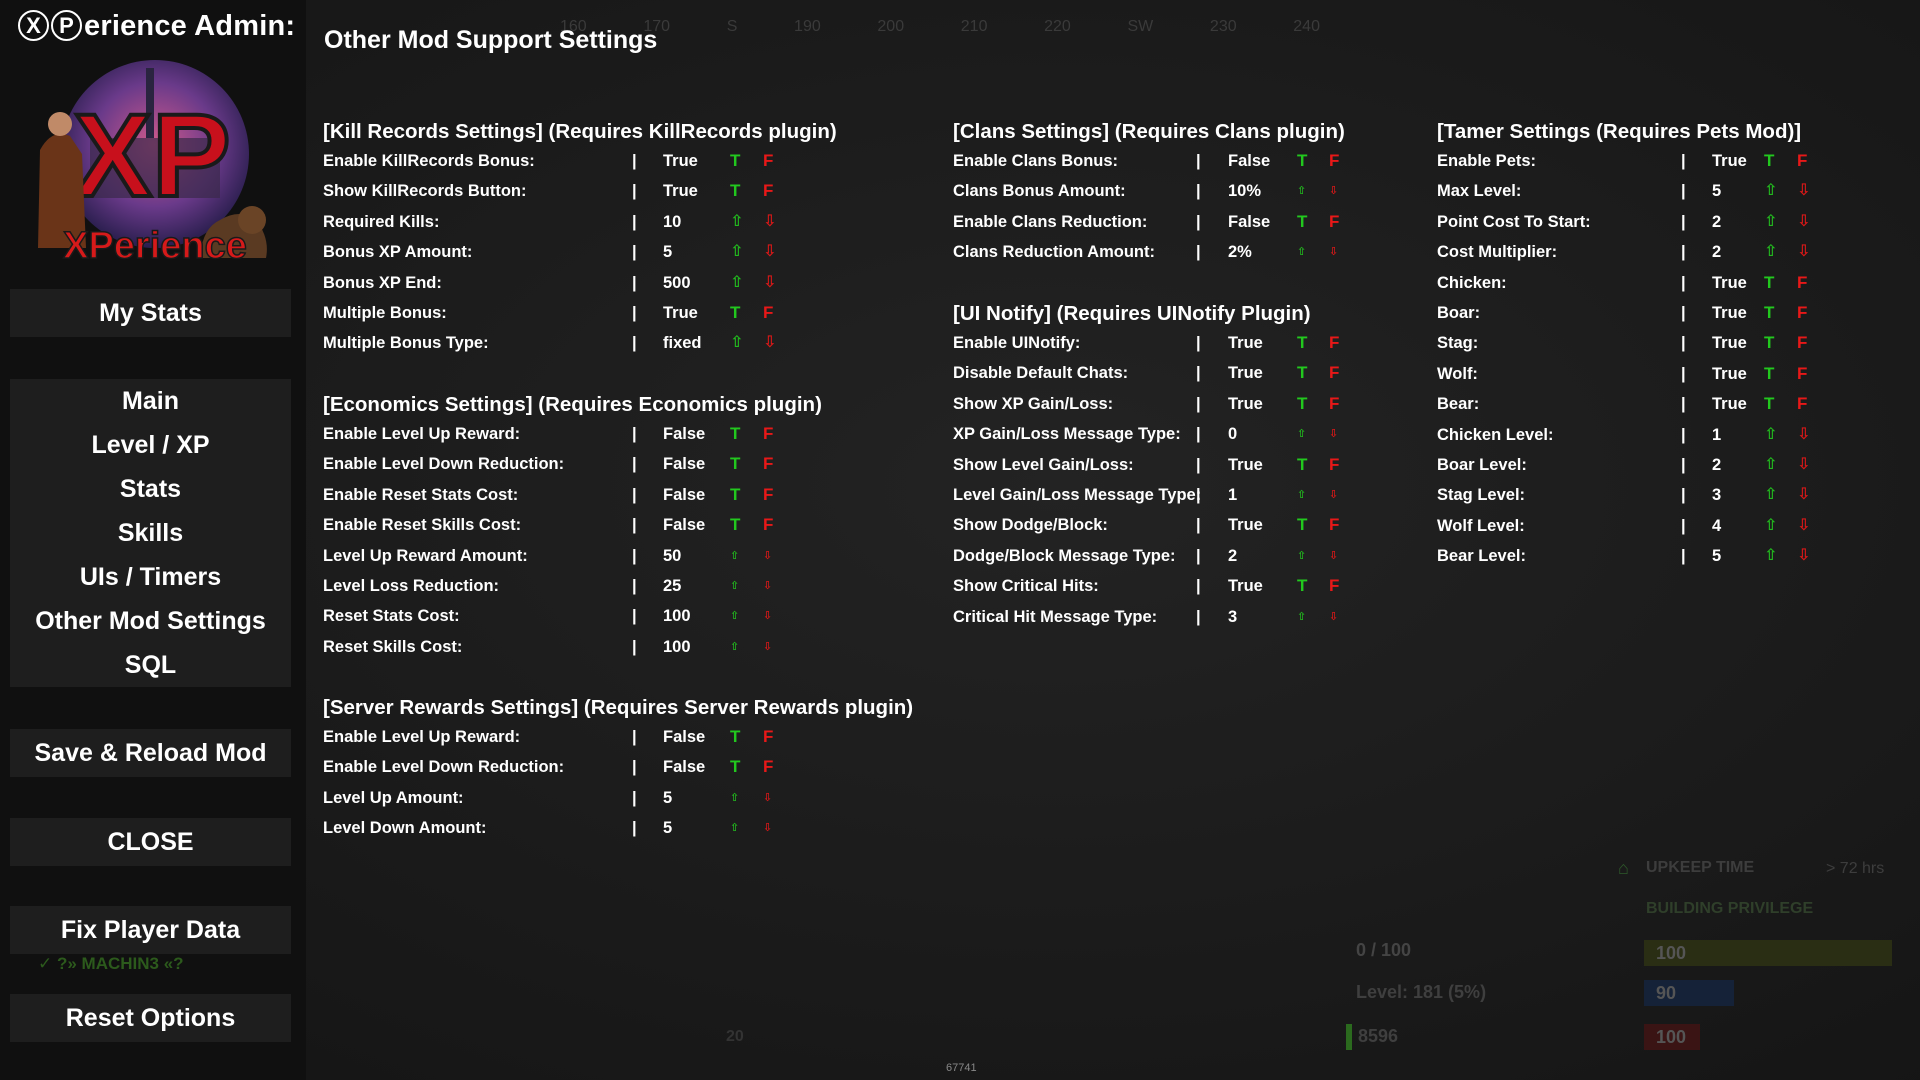 Image resolution: width=1920 pixels, height=1080 pixels. I want to click on stats-button: Stats, so click(150, 489).